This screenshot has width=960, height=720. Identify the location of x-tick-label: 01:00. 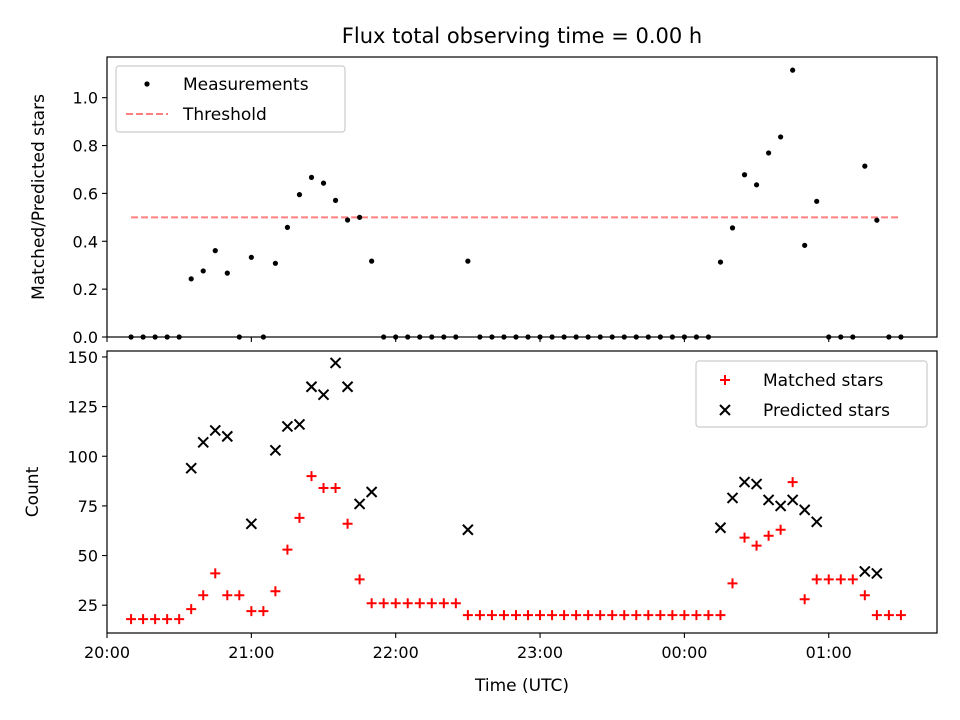
(829, 652).